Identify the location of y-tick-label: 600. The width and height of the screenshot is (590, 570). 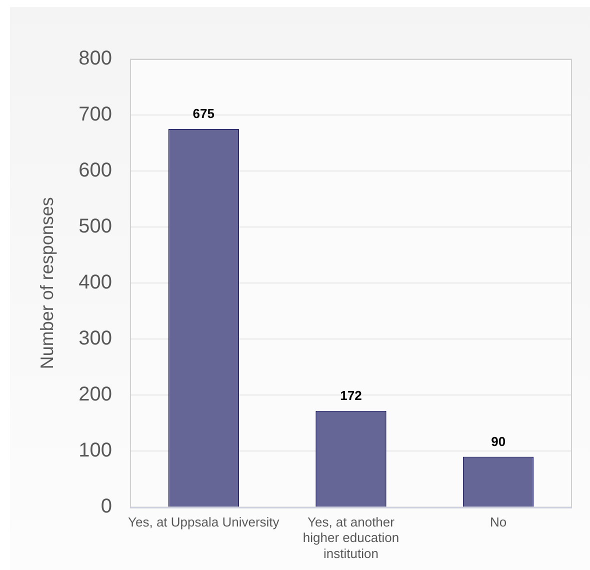
(95, 171).